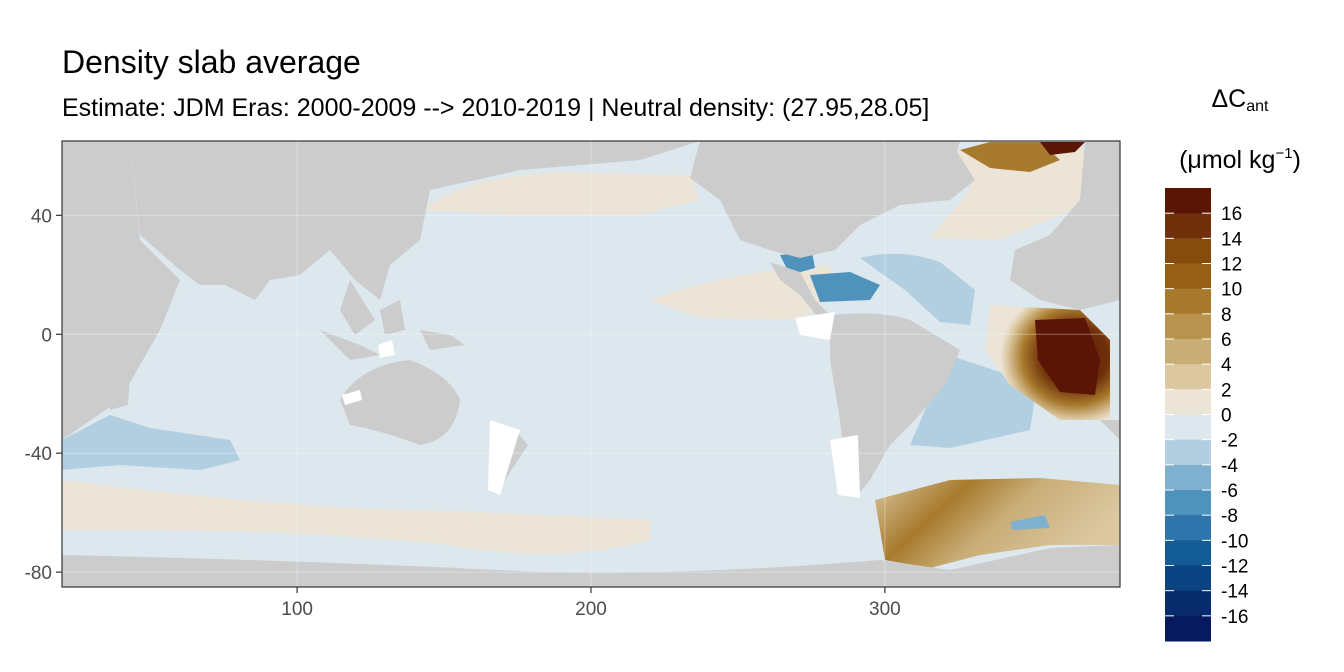 This screenshot has width=1344, height=672. What do you see at coordinates (917, 289) in the screenshot?
I see `western-atlantic-negative-region` at bounding box center [917, 289].